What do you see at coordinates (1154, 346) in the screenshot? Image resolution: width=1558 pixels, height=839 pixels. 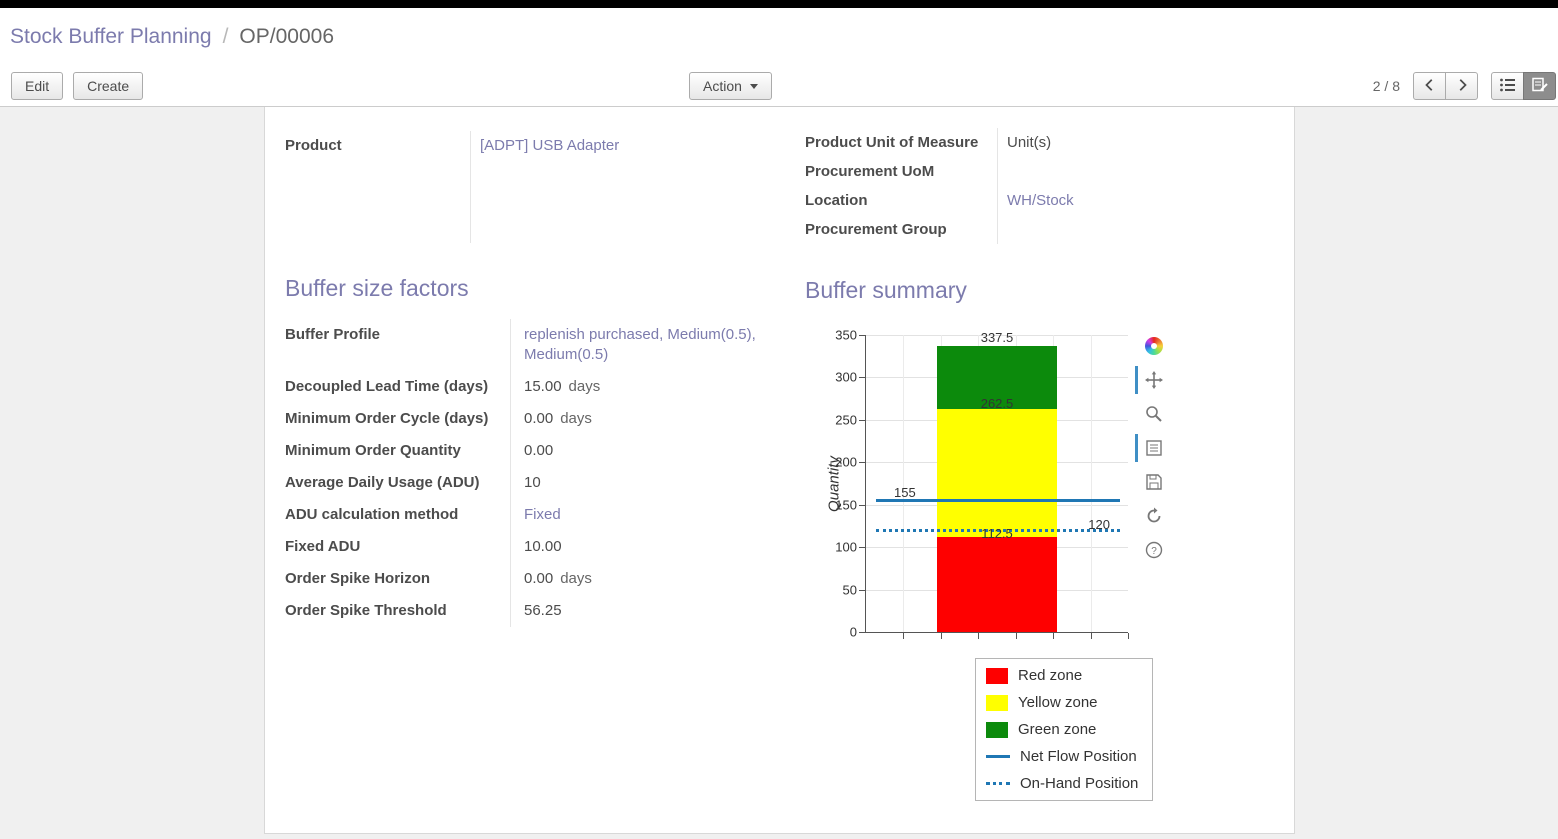 I see `chart-palette-icon` at bounding box center [1154, 346].